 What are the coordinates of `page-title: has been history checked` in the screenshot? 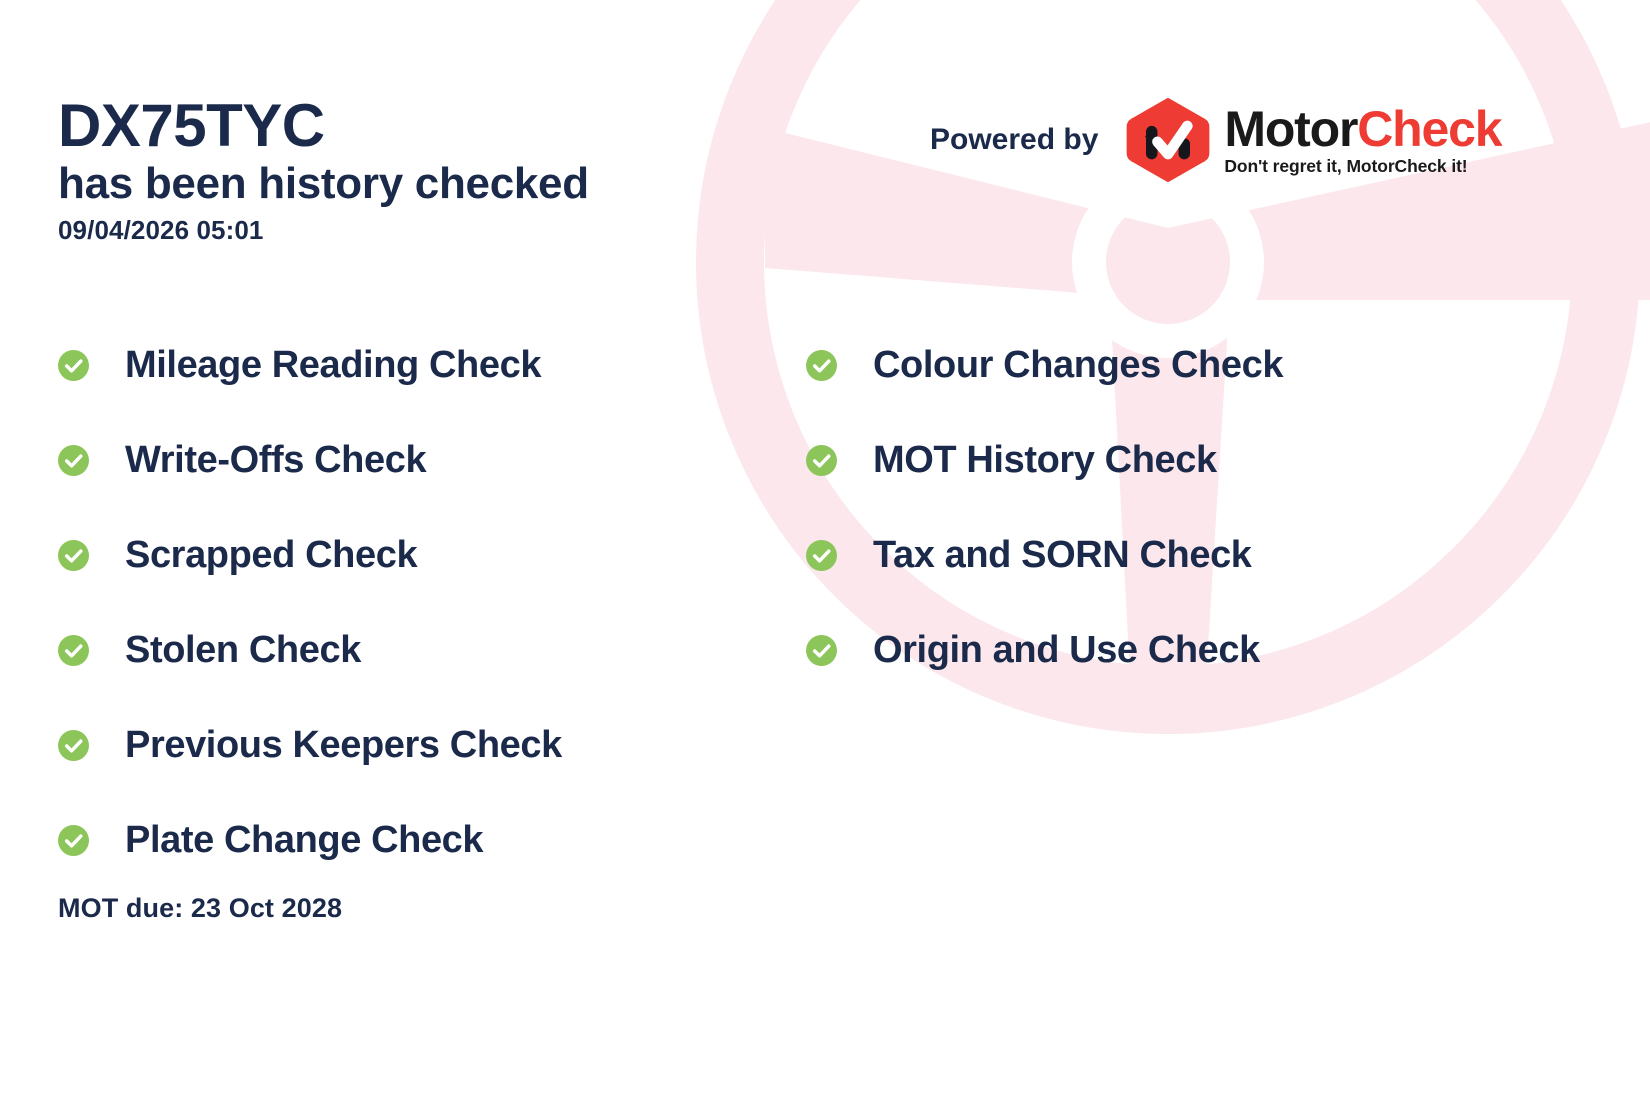 It's located at (323, 184).